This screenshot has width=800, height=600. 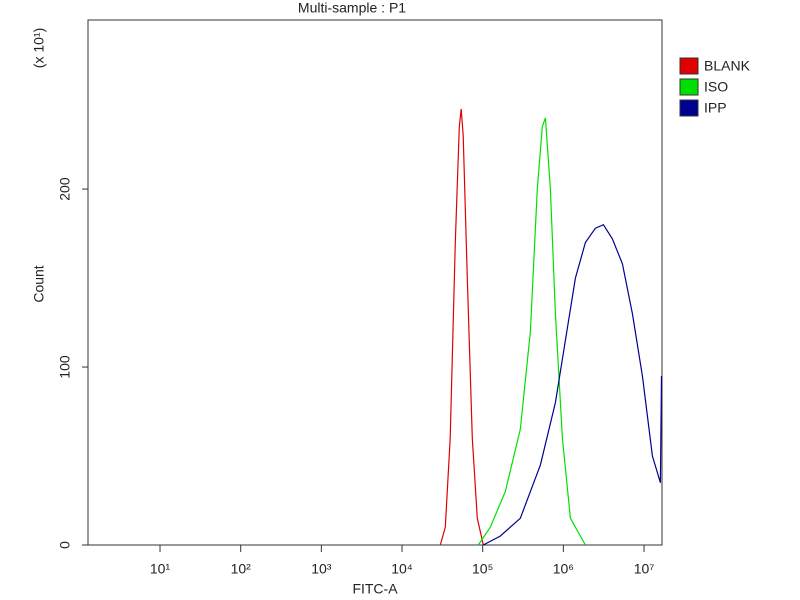 I want to click on chart-title: Multi-sample : P1, so click(x=352, y=8).